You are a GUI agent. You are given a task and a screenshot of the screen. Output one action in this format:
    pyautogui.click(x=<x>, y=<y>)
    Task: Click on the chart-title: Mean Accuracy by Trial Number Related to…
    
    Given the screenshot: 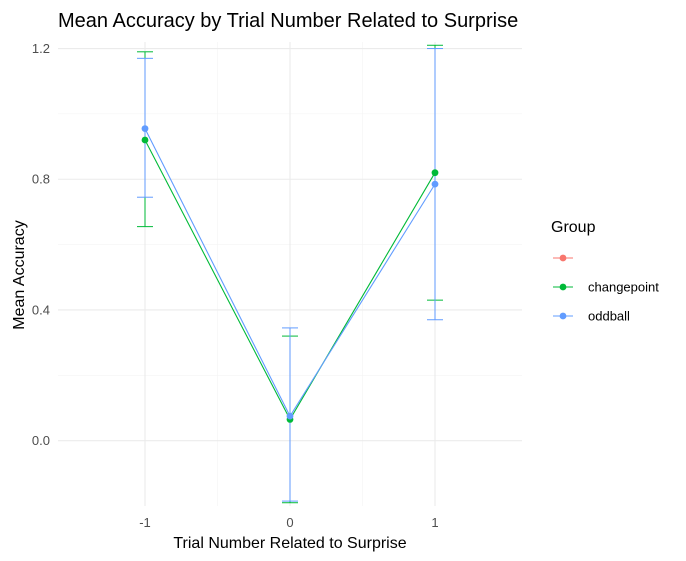 What is the action you would take?
    pyautogui.click(x=288, y=21)
    